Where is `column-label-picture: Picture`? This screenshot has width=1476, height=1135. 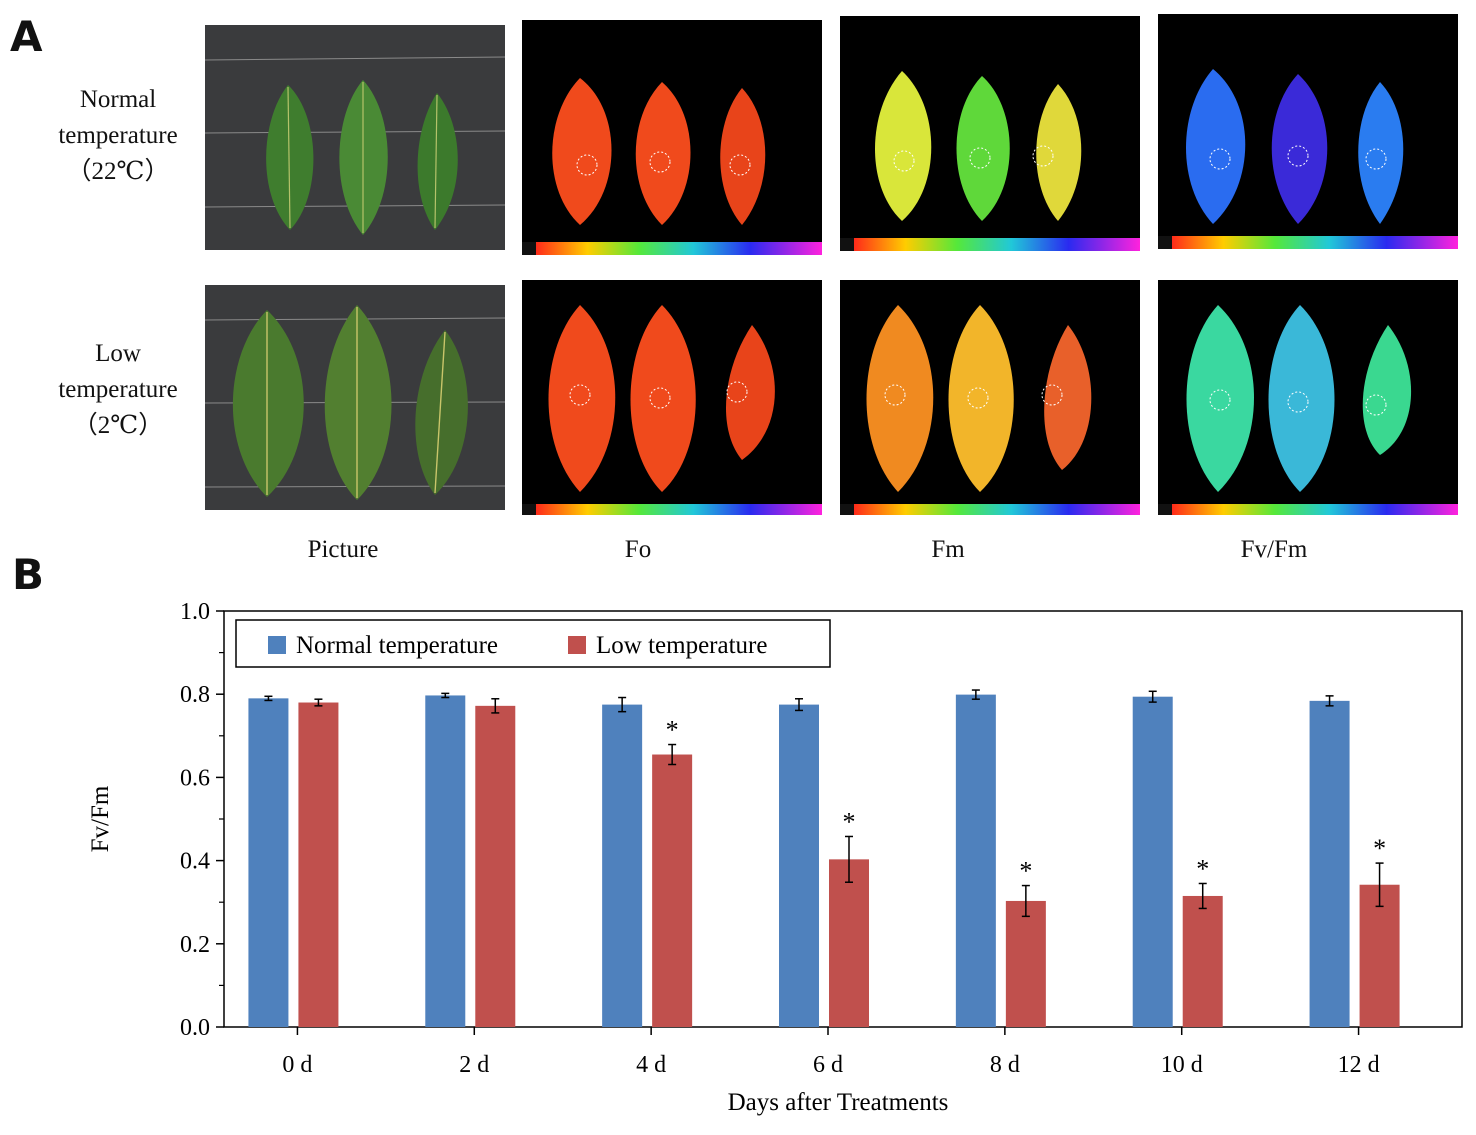 column-label-picture: Picture is located at coordinates (343, 549).